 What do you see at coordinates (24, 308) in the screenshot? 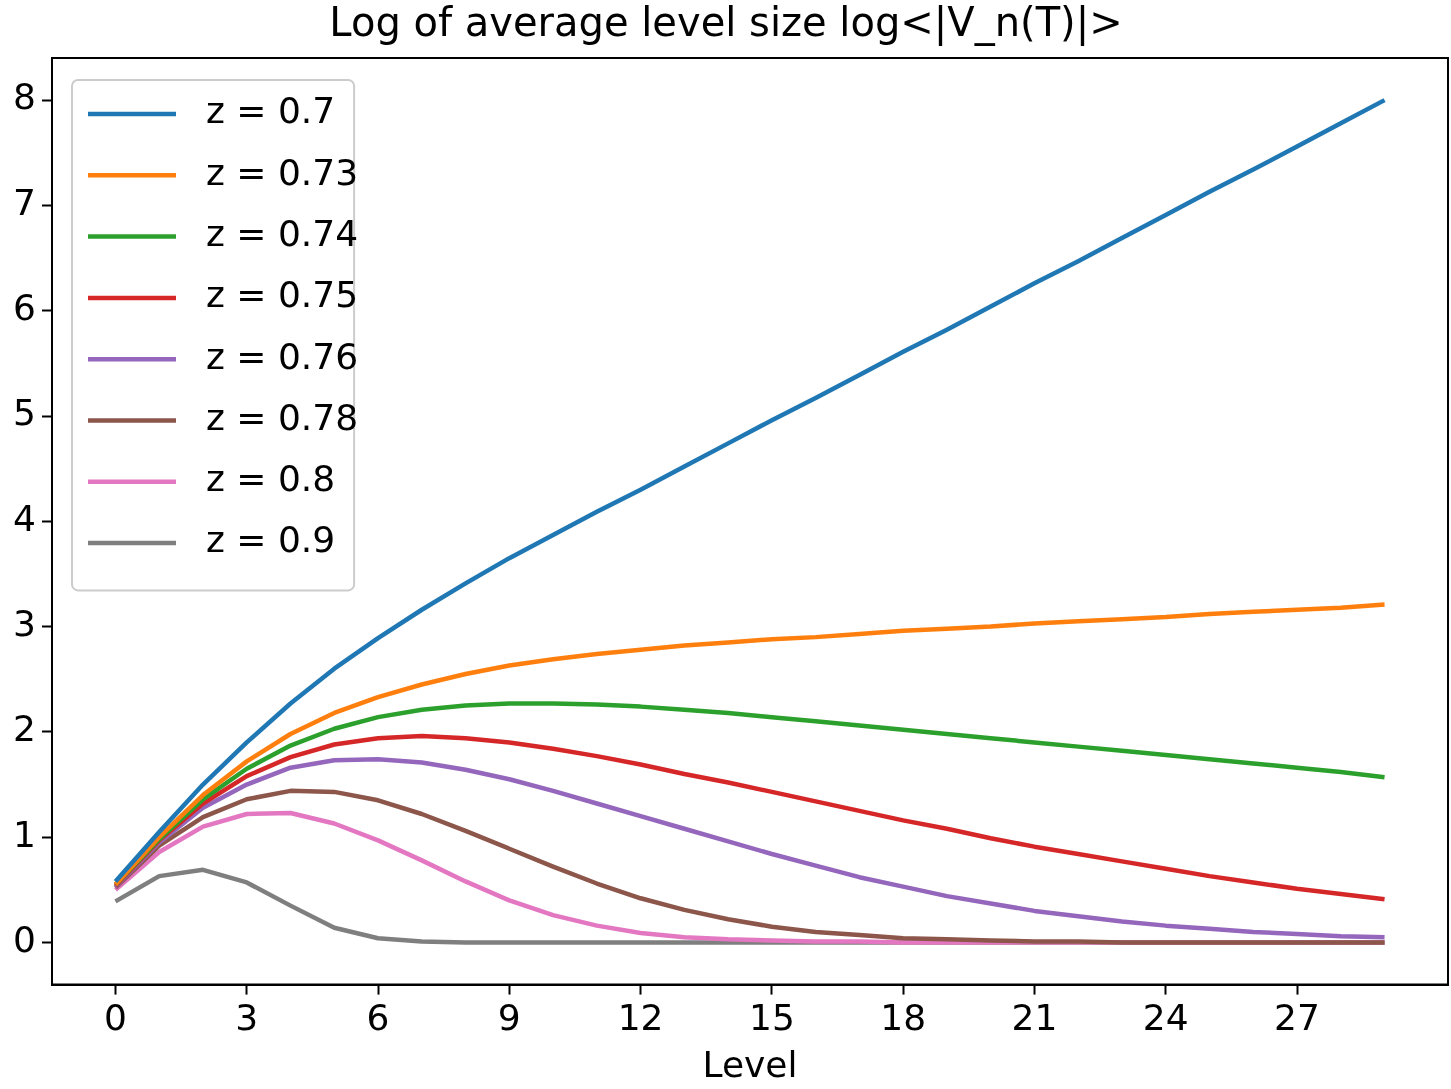
I see `y-tick-label: 6` at bounding box center [24, 308].